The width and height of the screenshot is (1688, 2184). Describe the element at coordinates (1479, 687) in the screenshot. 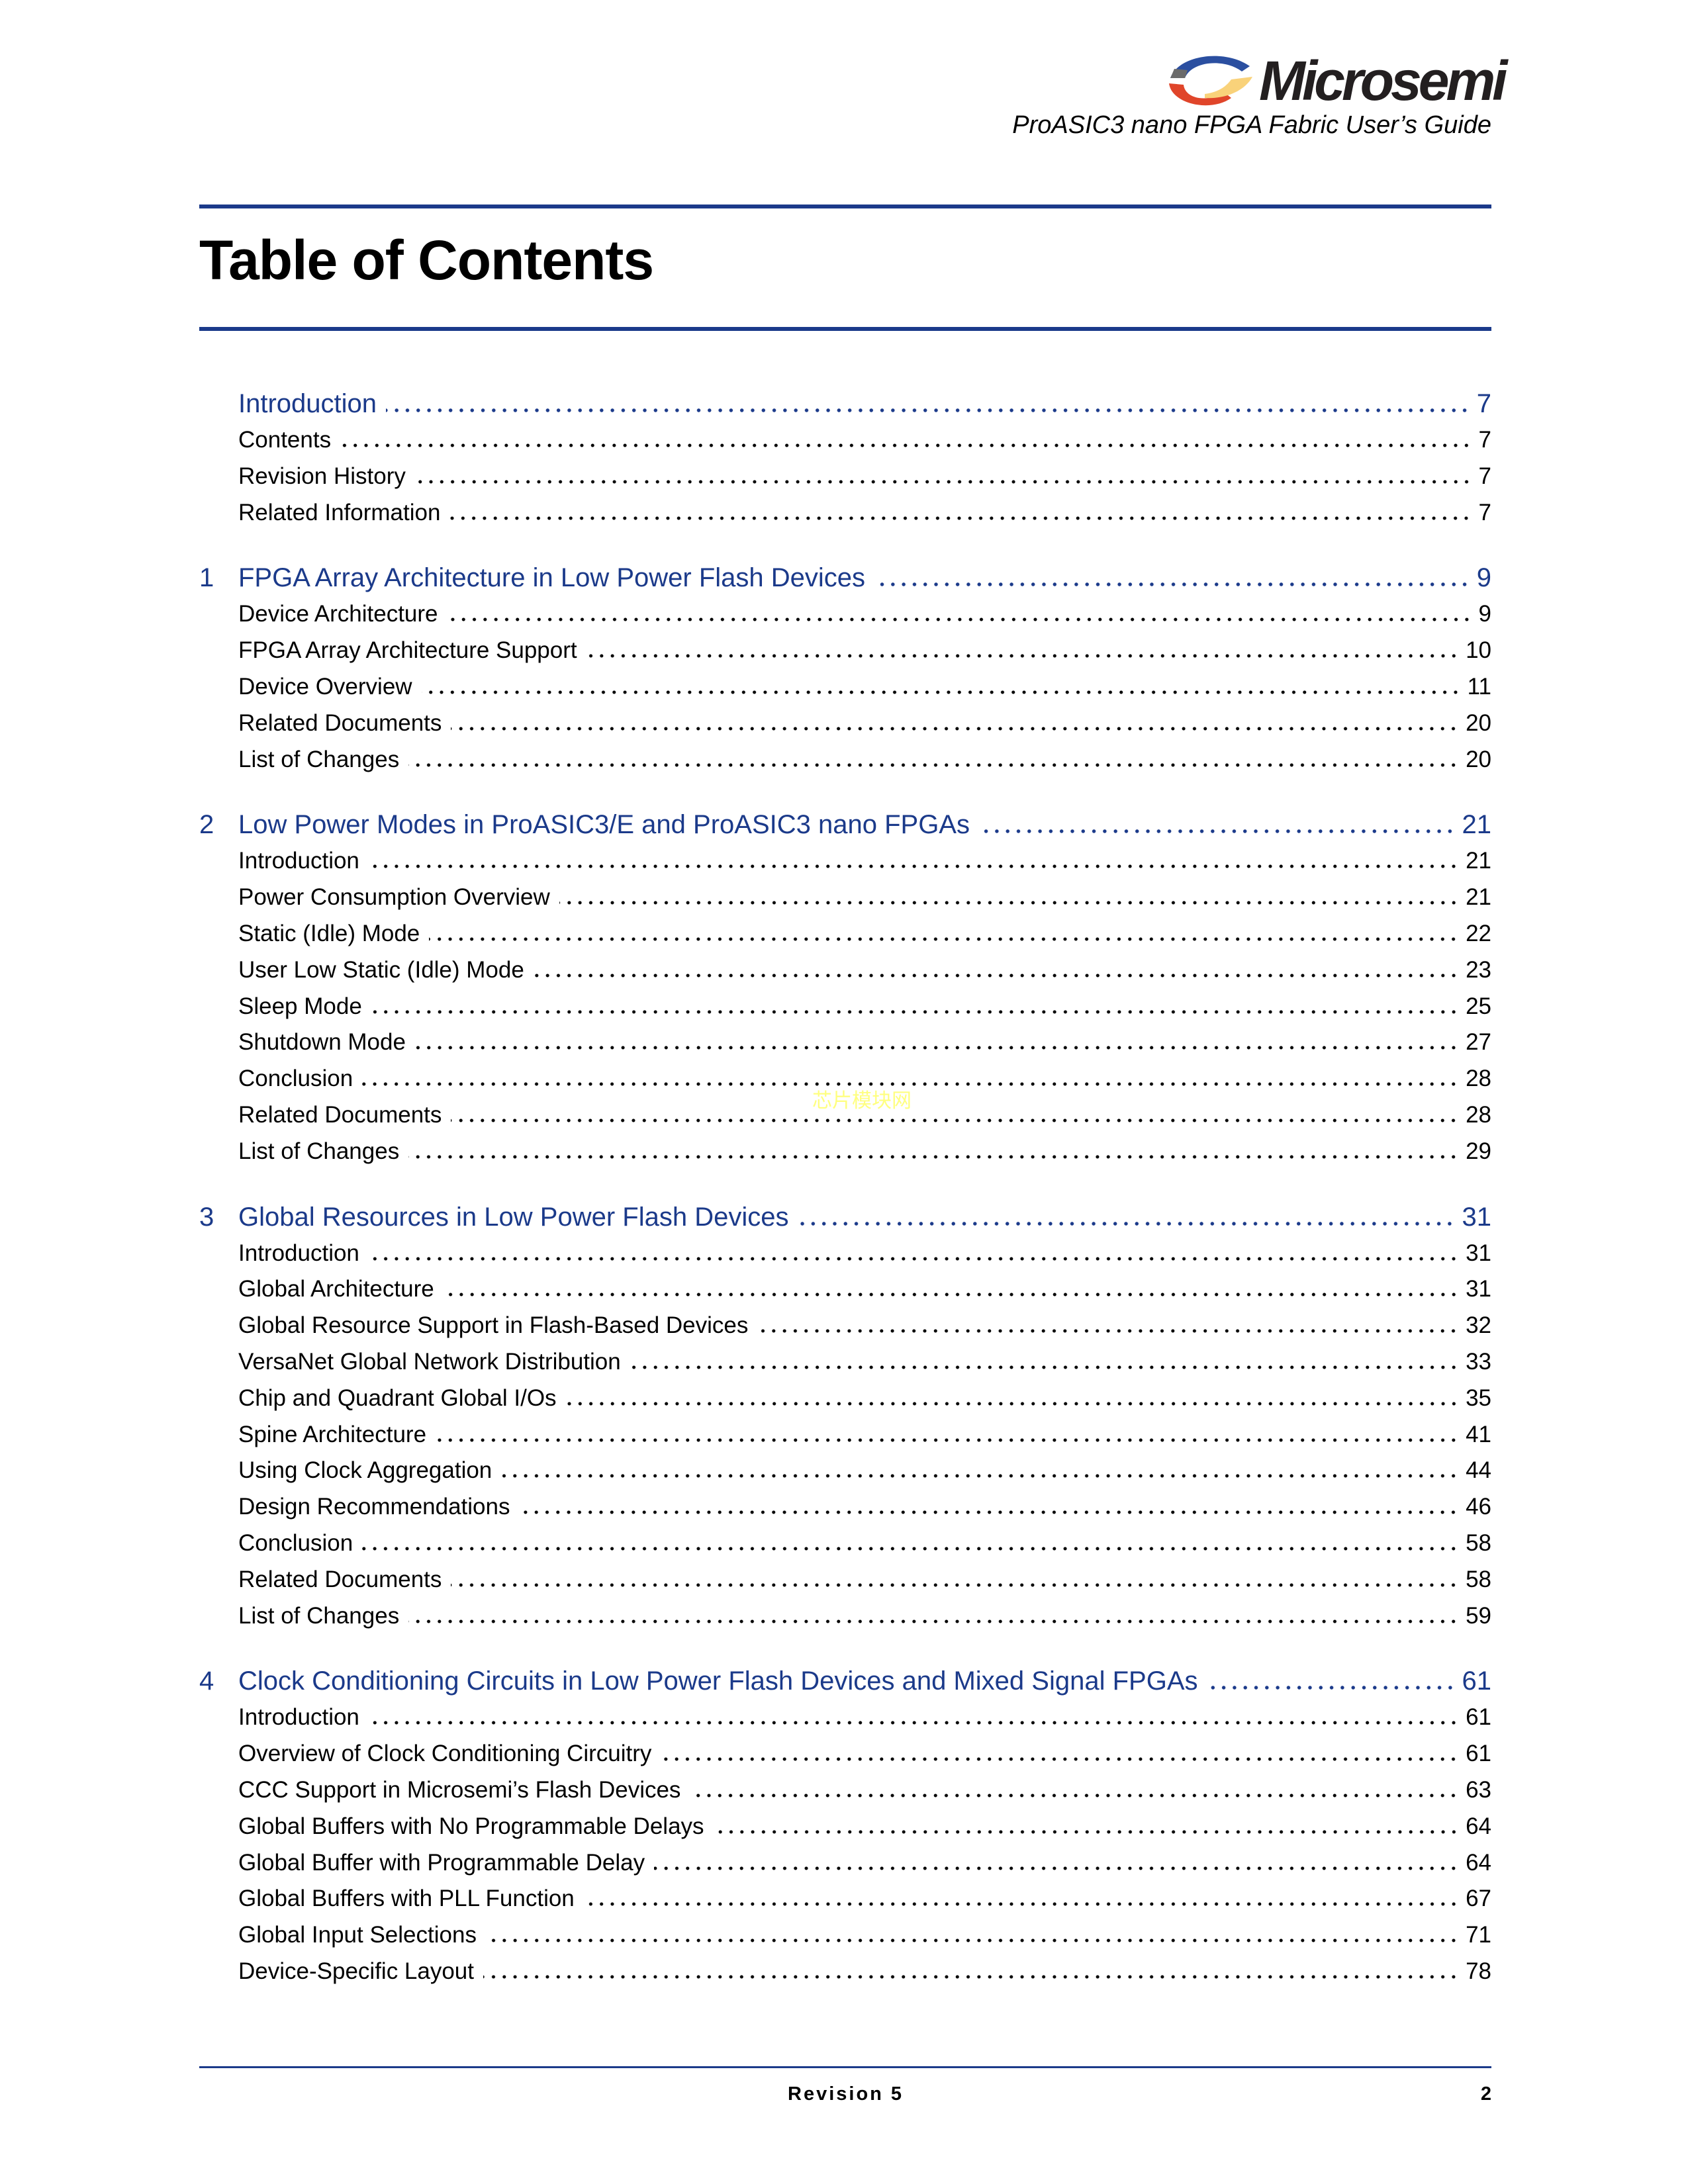

I see `entry-page-number: 11` at that location.